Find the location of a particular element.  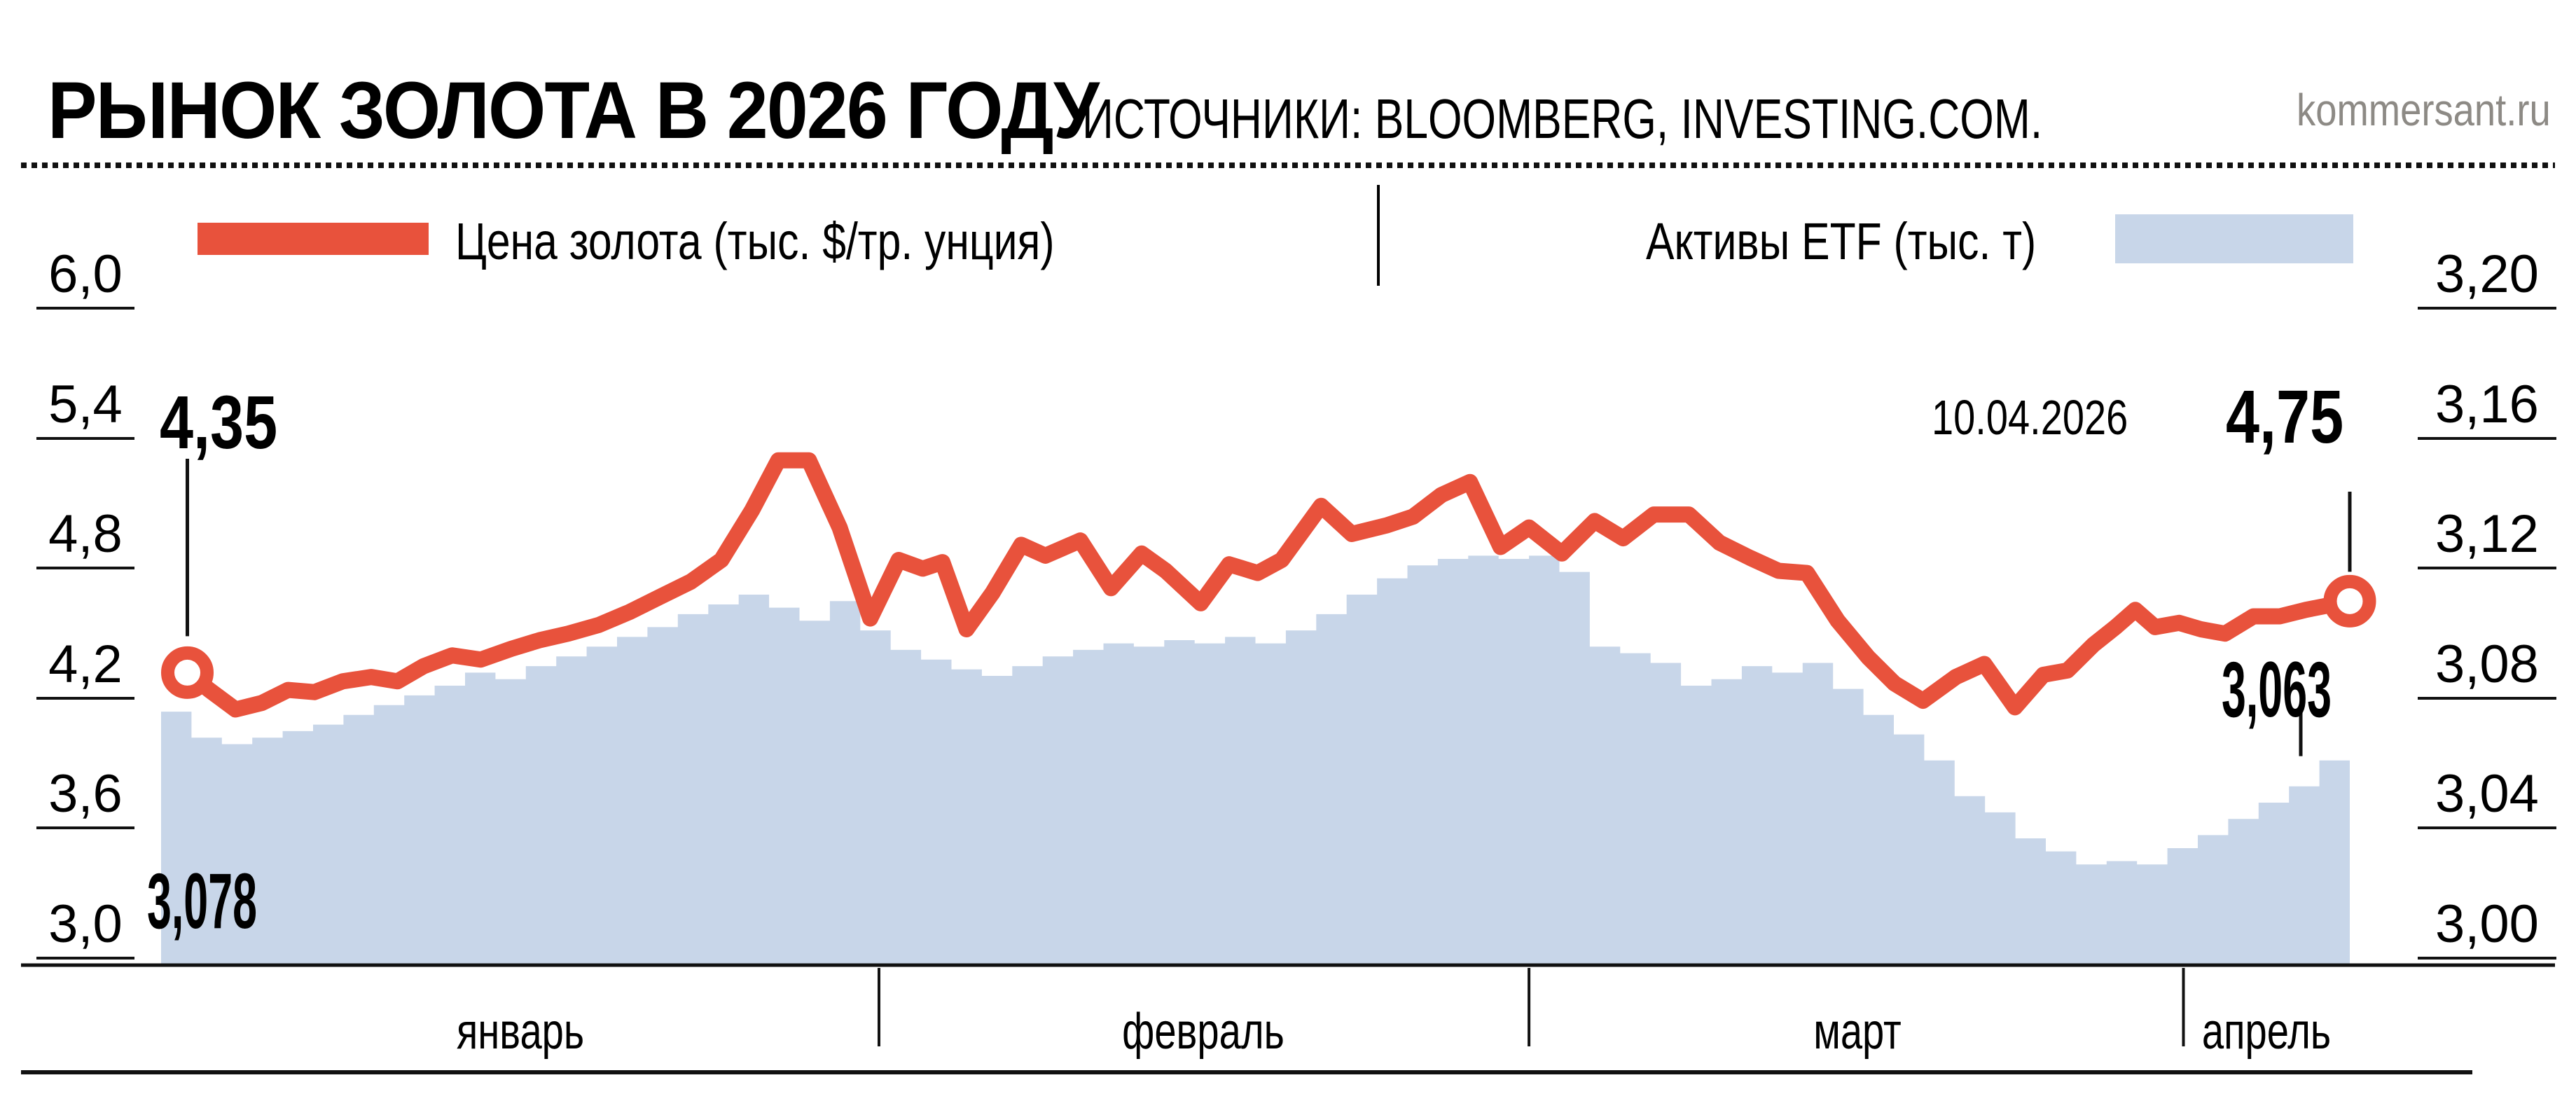

start-price-value: 4,35 is located at coordinates (219, 422).